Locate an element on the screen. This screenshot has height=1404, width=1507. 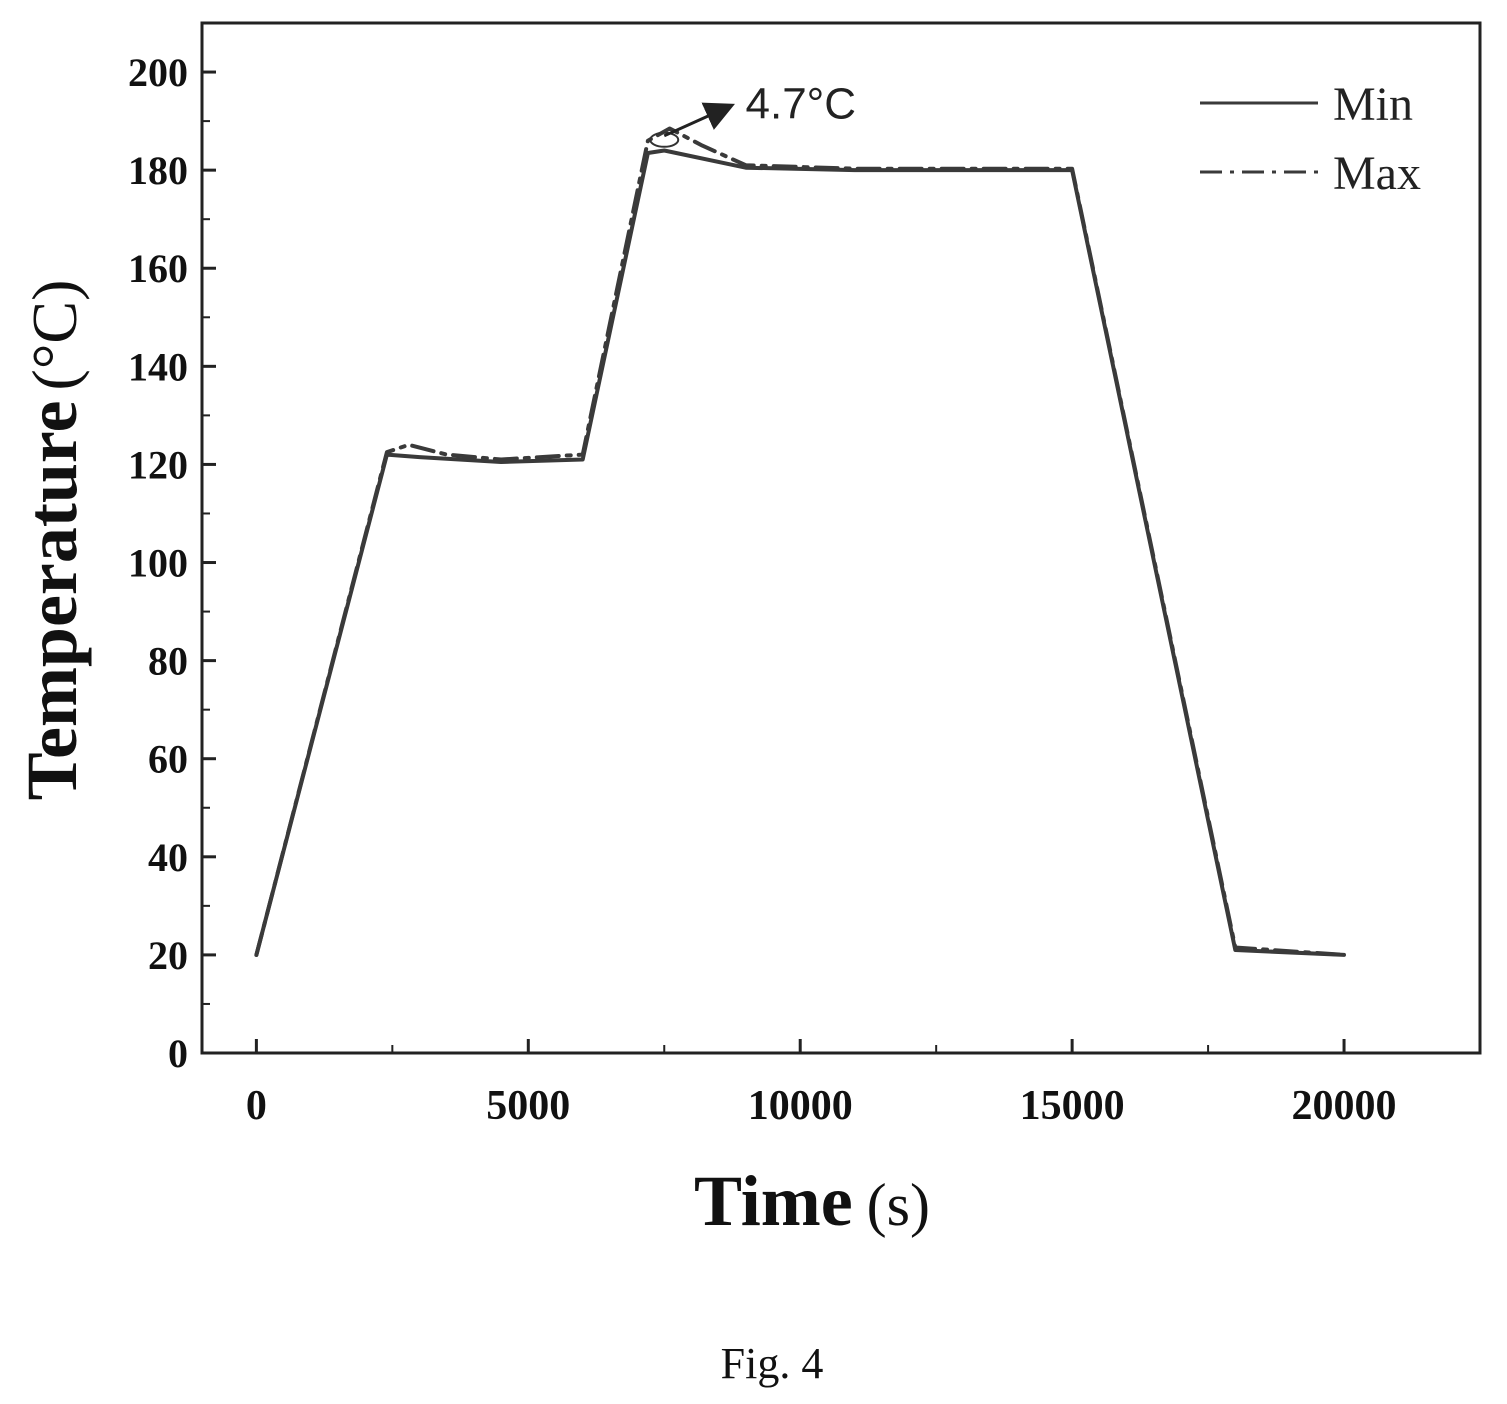
x-tick-label: 20000 is located at coordinates (1344, 1106).